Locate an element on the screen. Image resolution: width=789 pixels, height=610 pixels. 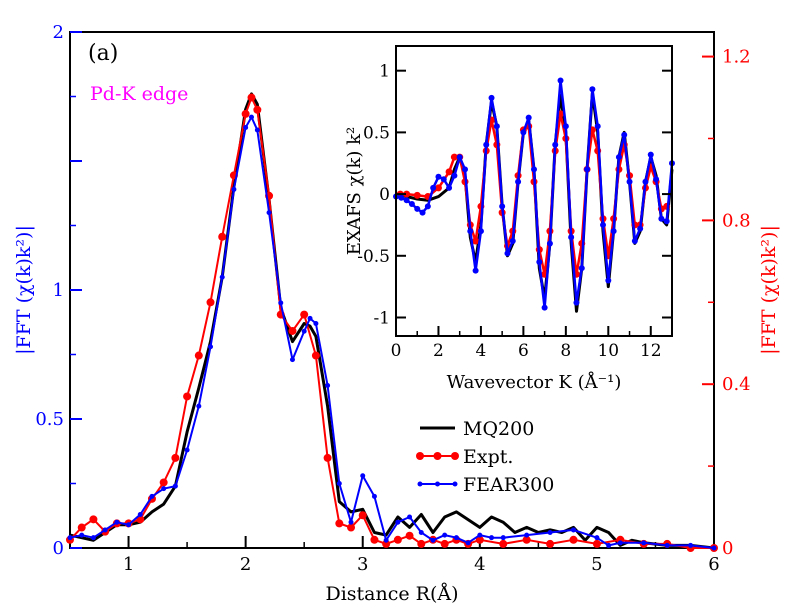
x-tick-label: 1 is located at coordinates (128, 564).